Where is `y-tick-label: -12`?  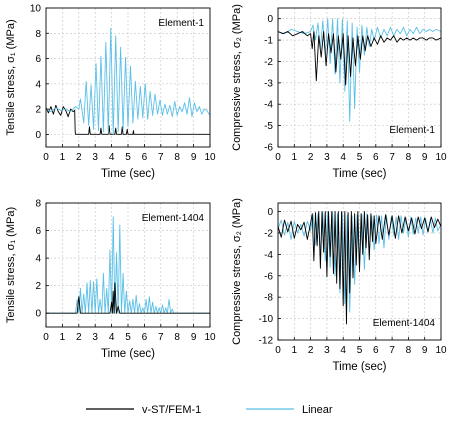 y-tick-label: -12 is located at coordinates (266, 341).